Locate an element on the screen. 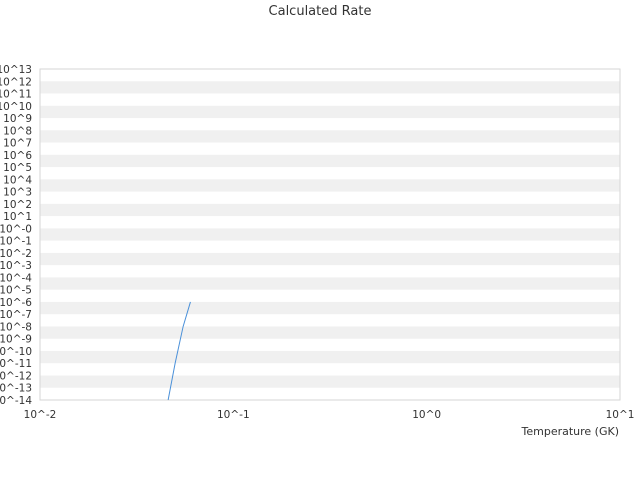 Image resolution: width=640 pixels, height=480 pixels. x-tick-label: 10^1 is located at coordinates (620, 415).